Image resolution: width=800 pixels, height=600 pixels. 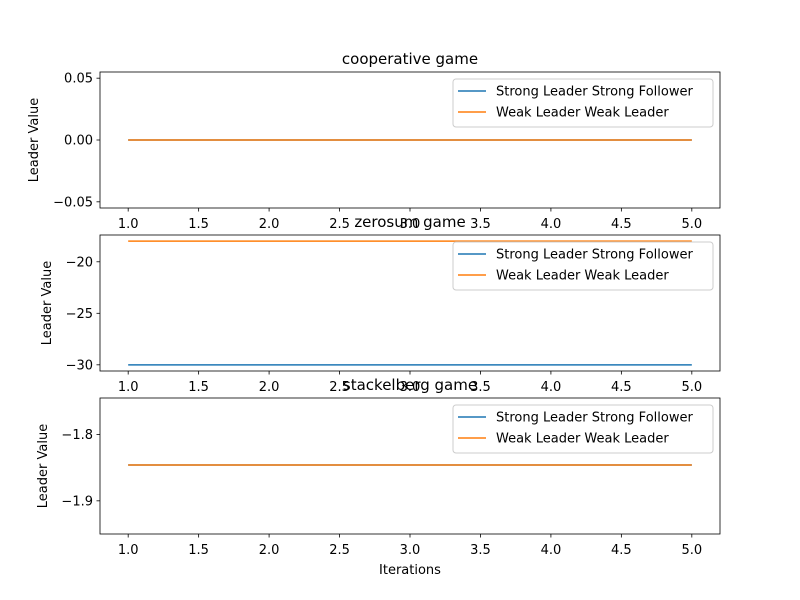 I want to click on y-tick-label: −1.8, so click(x=77, y=435).